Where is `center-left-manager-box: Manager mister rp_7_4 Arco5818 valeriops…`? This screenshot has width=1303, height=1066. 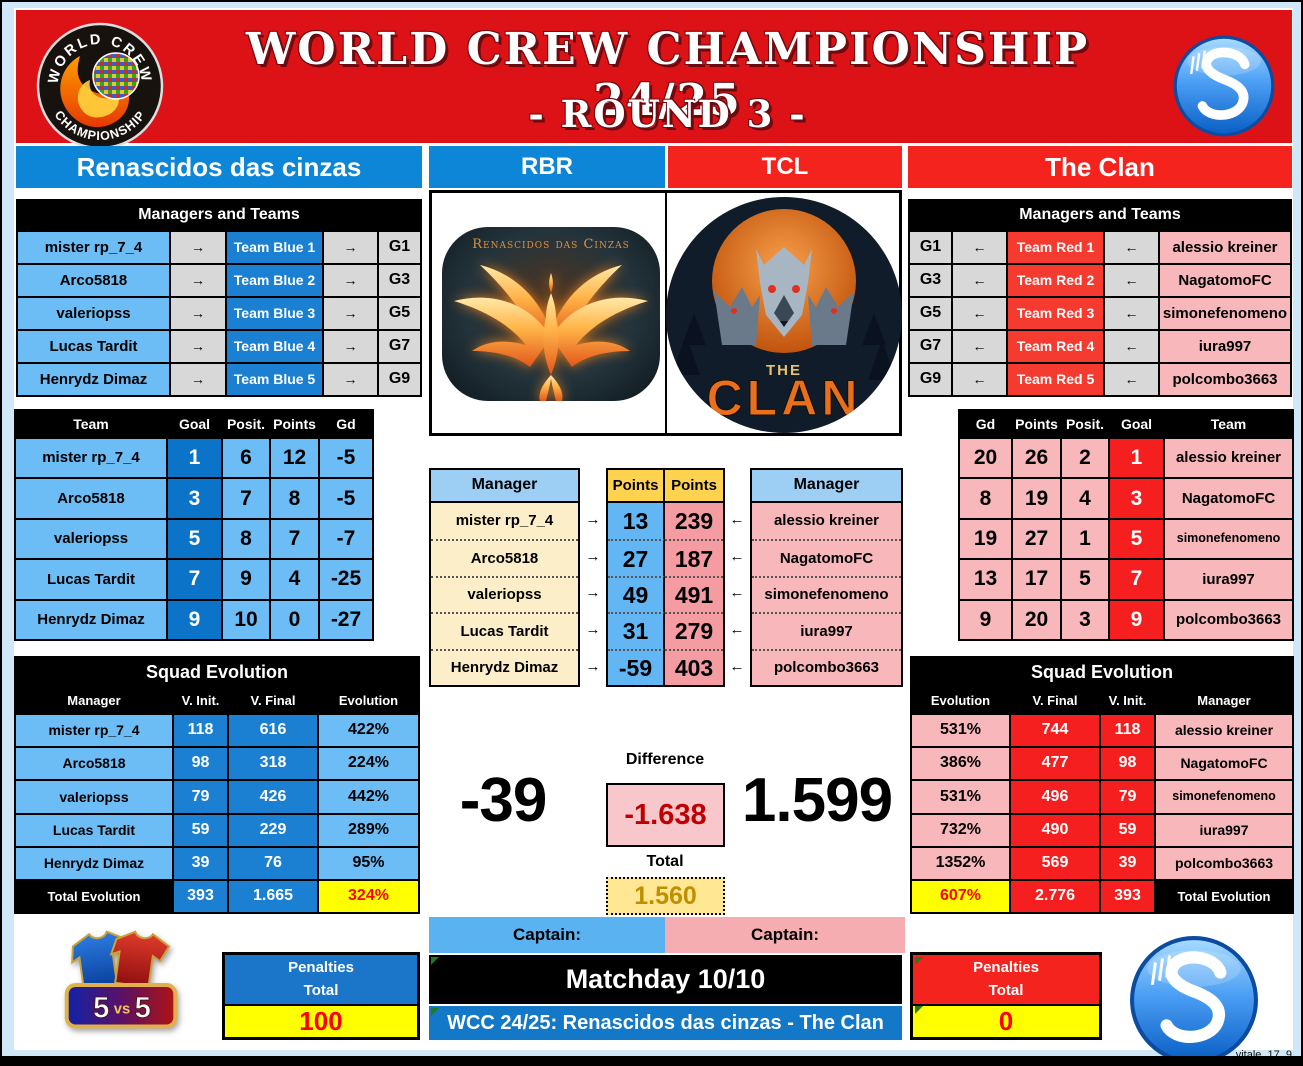 center-left-manager-box: Manager mister rp_7_4 Arco5818 valeriops… is located at coordinates (504, 577).